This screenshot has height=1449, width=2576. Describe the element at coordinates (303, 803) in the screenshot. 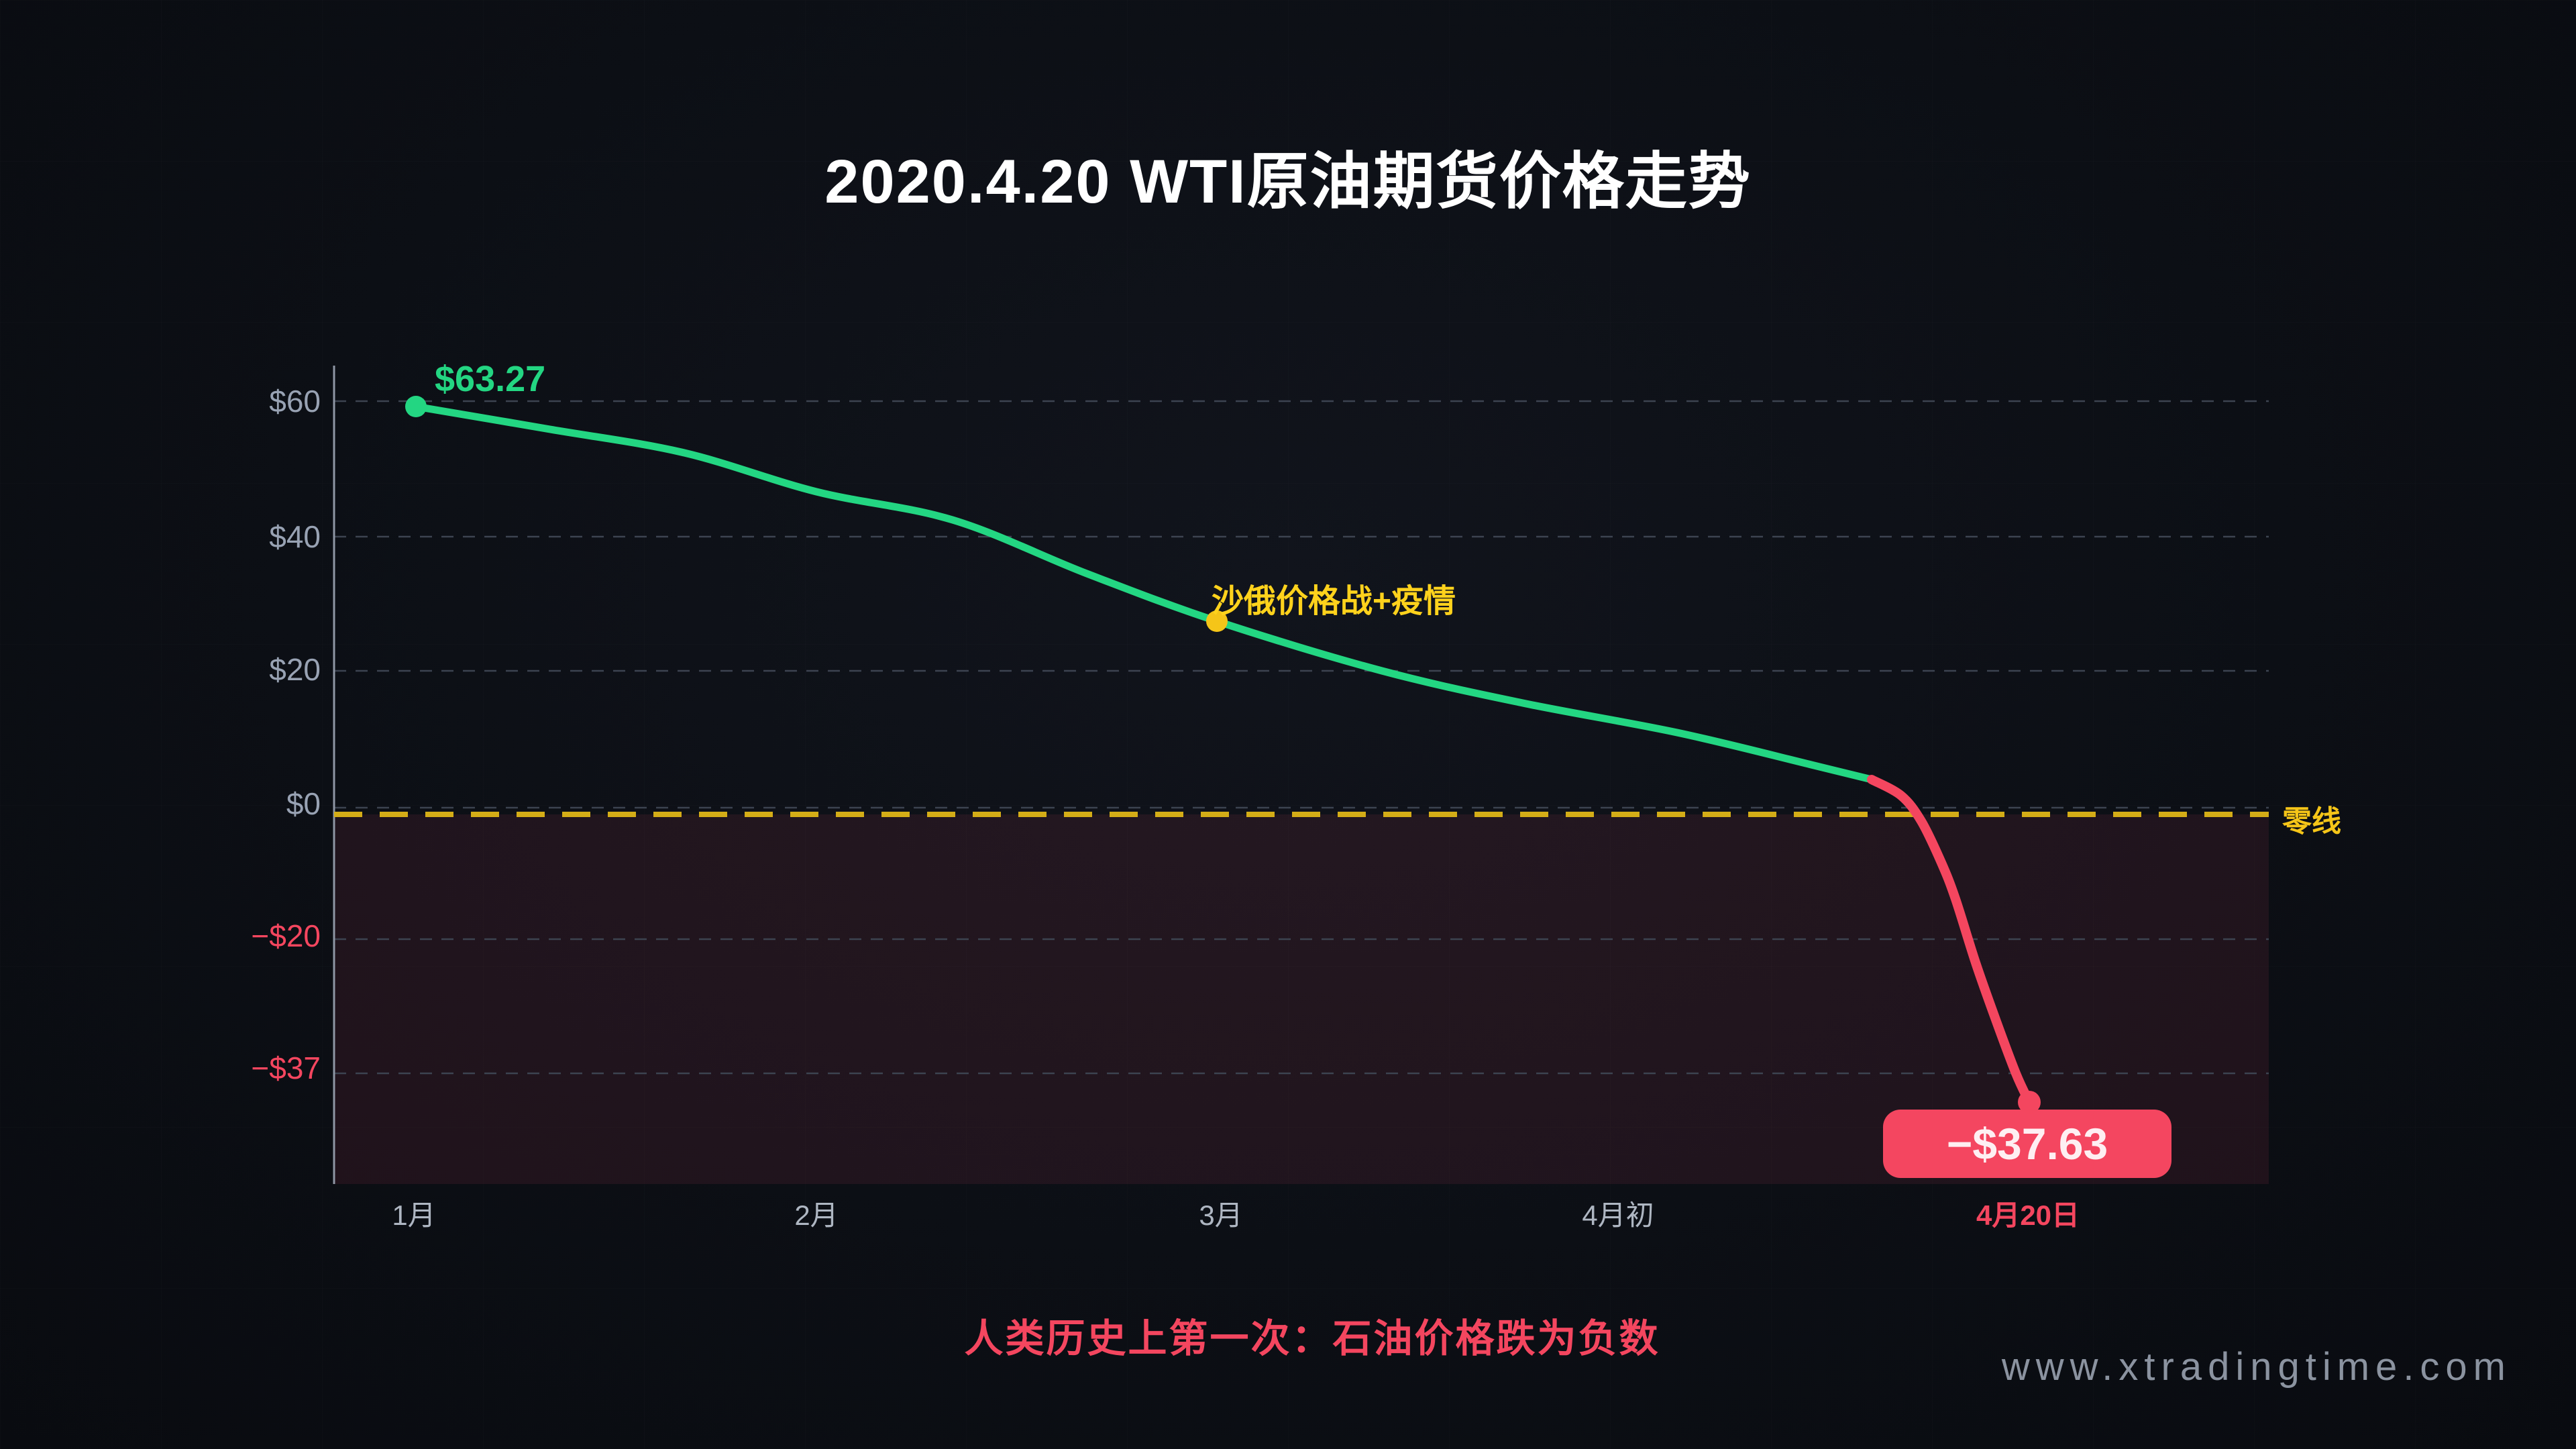

I see `y-tick-label-0: $0` at that location.